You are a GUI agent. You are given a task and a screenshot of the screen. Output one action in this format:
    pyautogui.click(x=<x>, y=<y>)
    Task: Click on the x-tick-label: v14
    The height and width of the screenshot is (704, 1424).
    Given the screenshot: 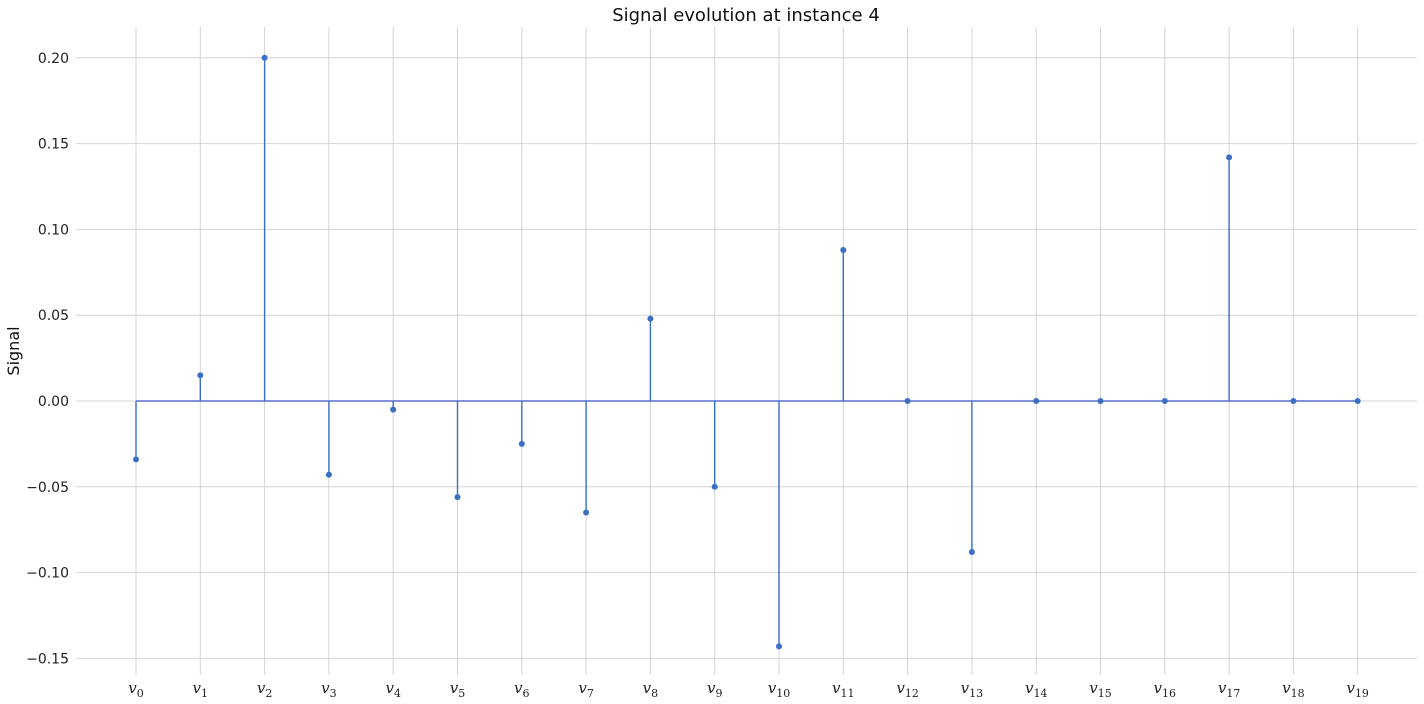 What is the action you would take?
    pyautogui.click(x=1036, y=689)
    